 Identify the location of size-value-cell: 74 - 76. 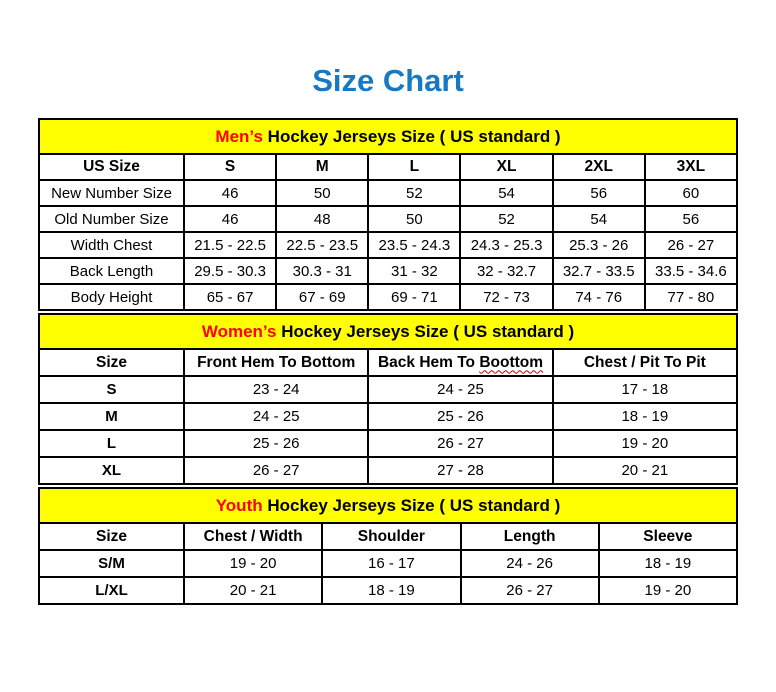
(598, 297).